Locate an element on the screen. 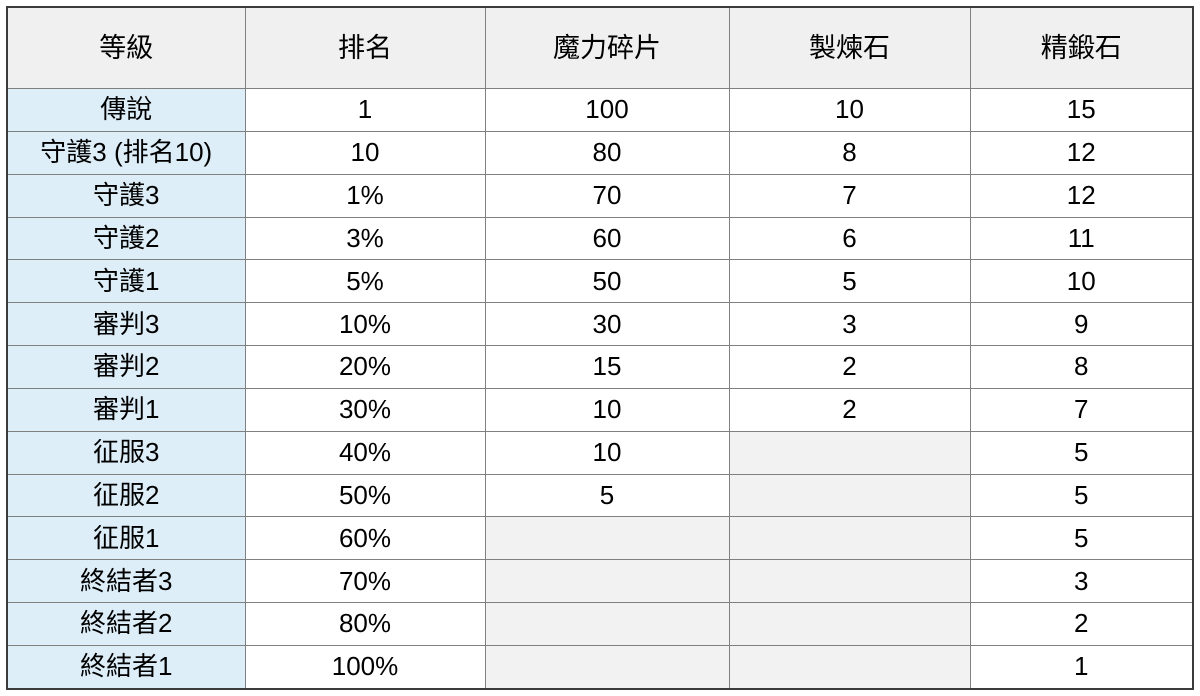  table-row: 審判3 10% 30 3 9 is located at coordinates (600, 324).